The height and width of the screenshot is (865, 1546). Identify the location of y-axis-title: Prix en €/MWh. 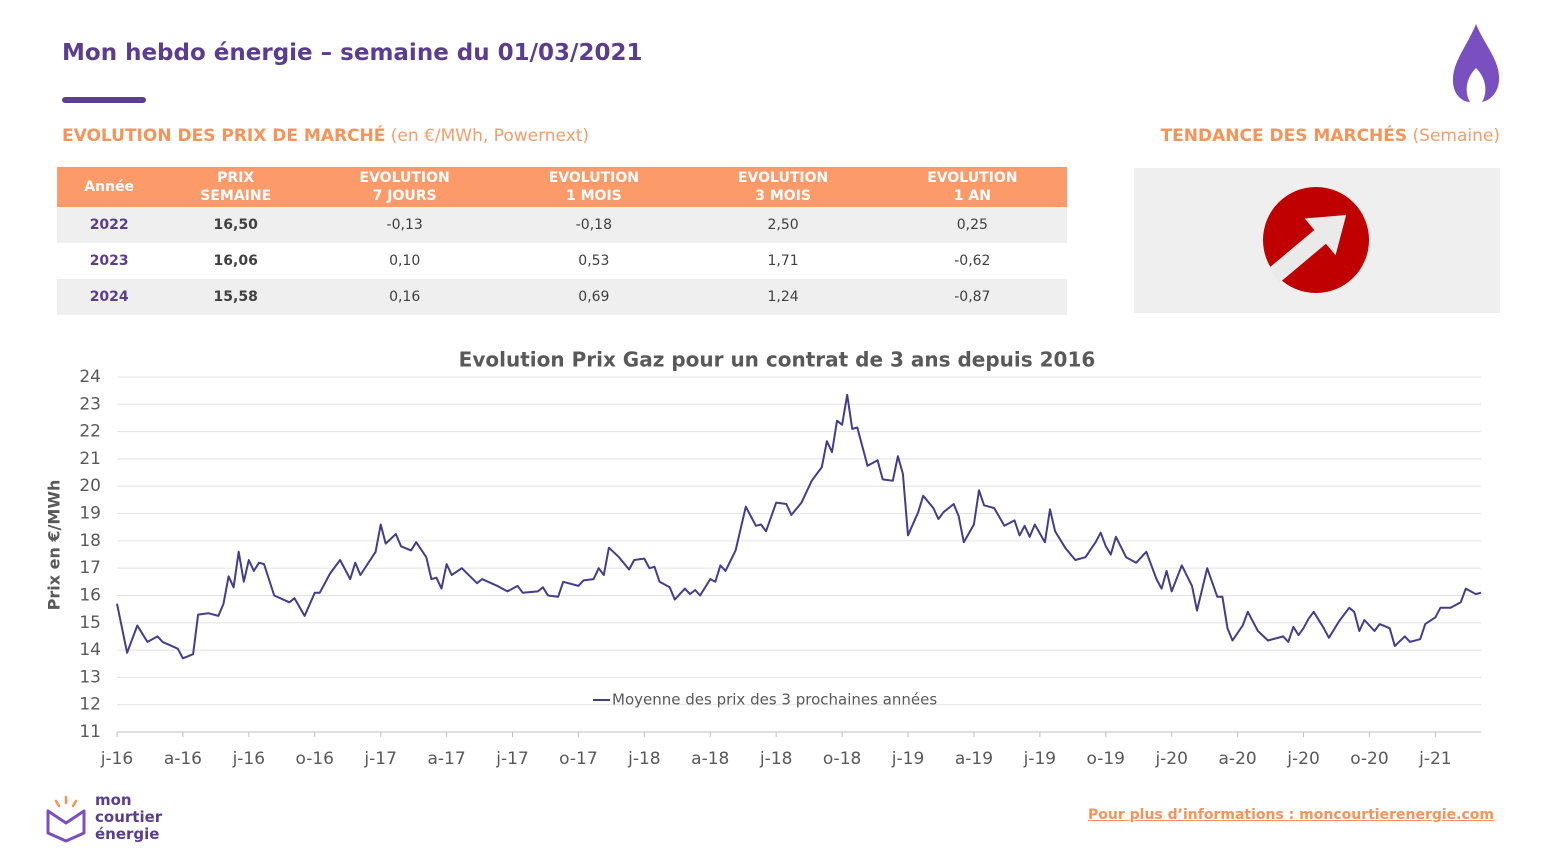
(54, 545).